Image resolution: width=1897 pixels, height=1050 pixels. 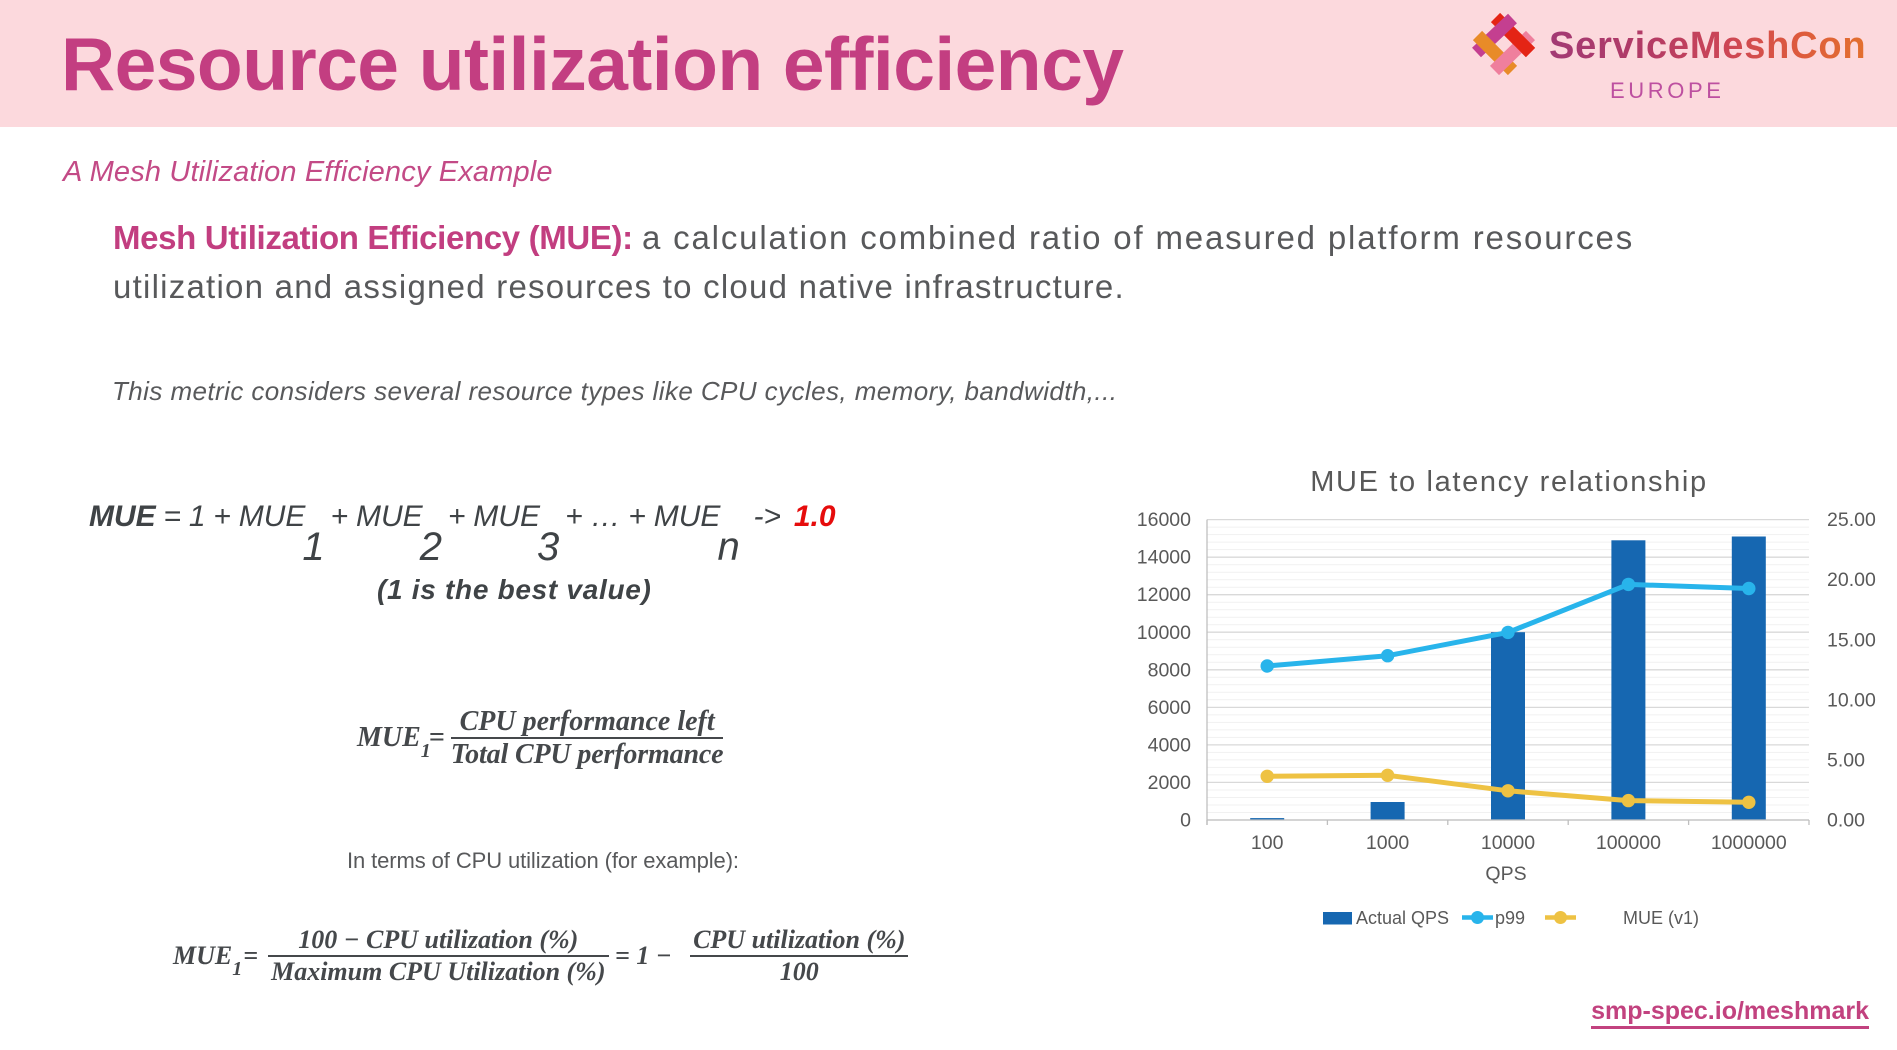 I want to click on svg-text: 1000000, so click(x=1749, y=843).